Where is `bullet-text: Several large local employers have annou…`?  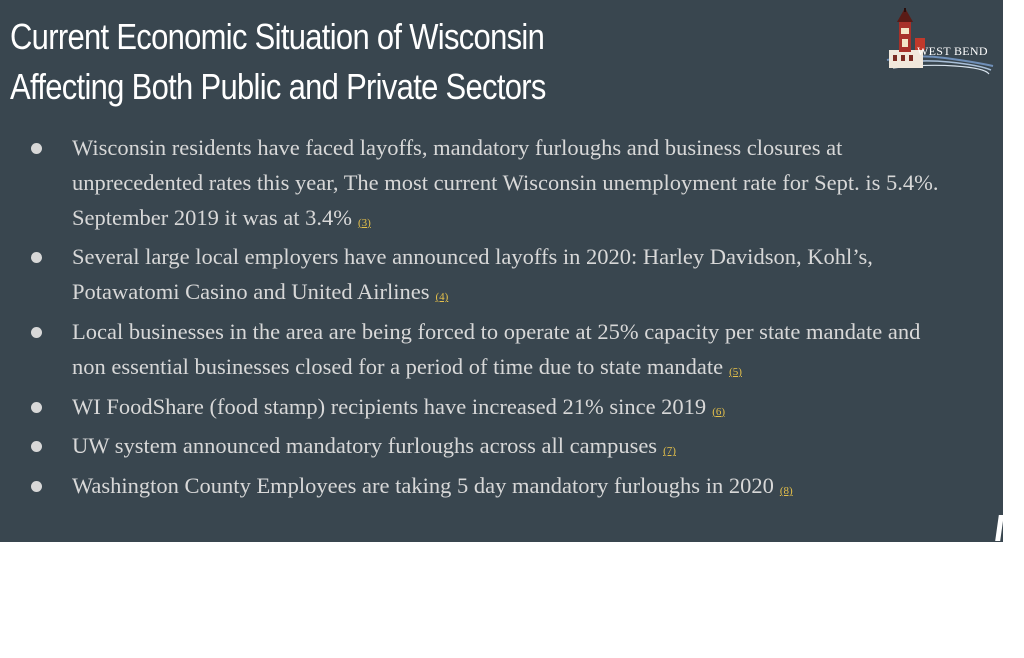 bullet-text: Several large local employers have annou… is located at coordinates (472, 274).